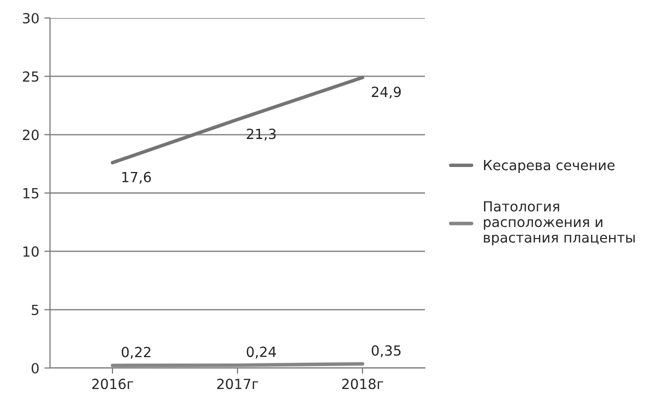 The image size is (659, 405). I want to click on y-tick-label: 15, so click(30, 193).